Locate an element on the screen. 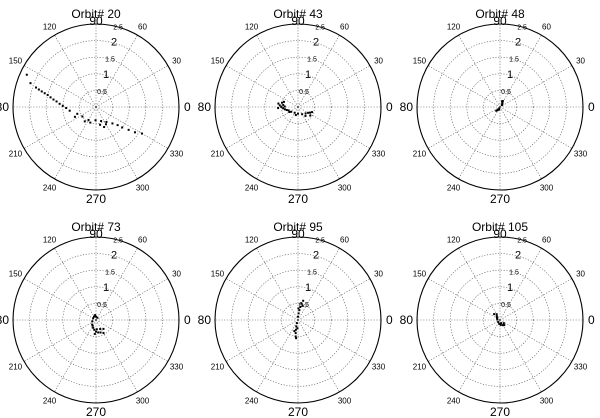 This screenshot has height=418, width=600. panel-title: Orbit# 43 is located at coordinates (298, 14).